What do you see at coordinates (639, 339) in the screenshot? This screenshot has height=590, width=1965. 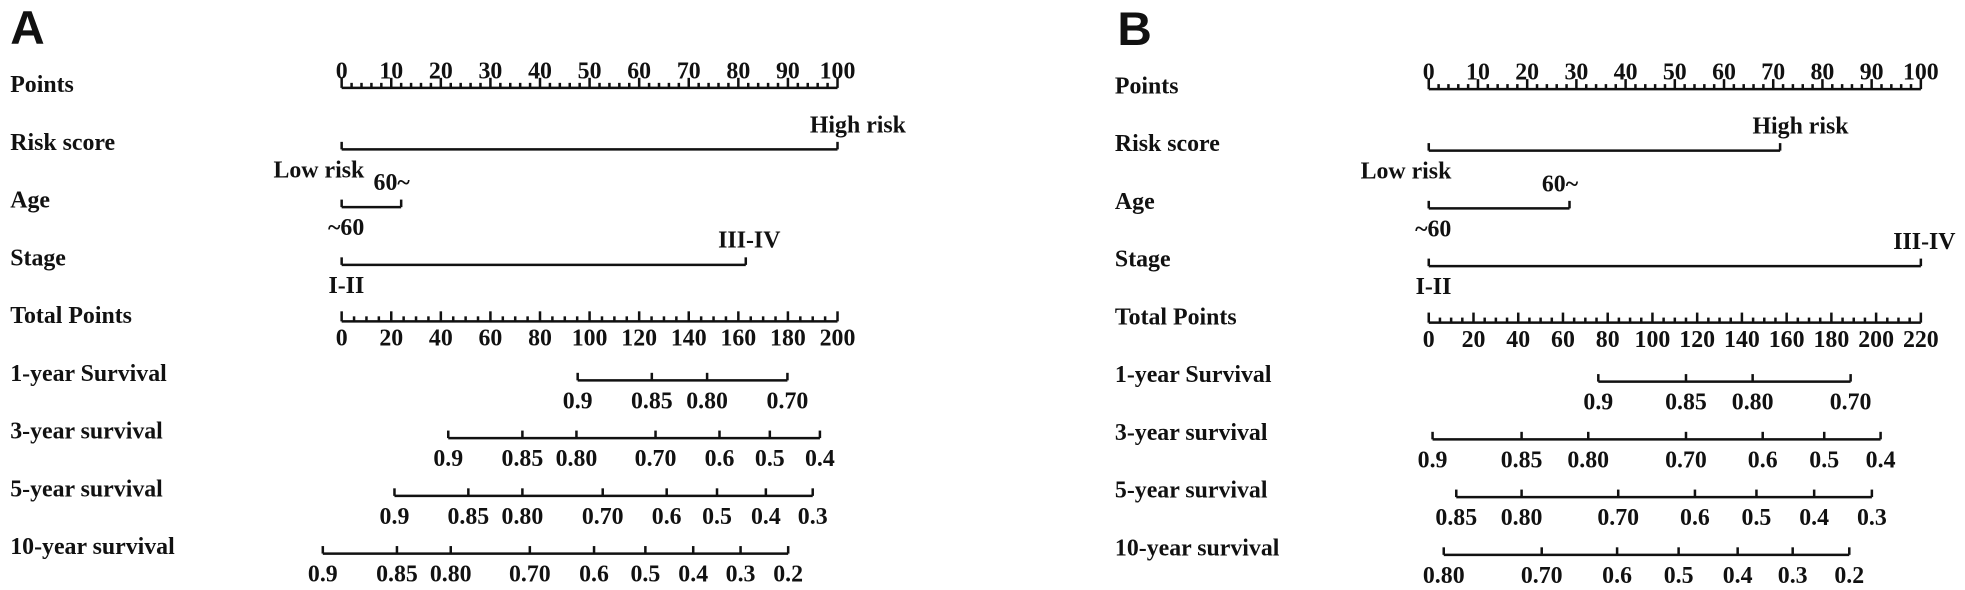 I see `tick-label: 120` at bounding box center [639, 339].